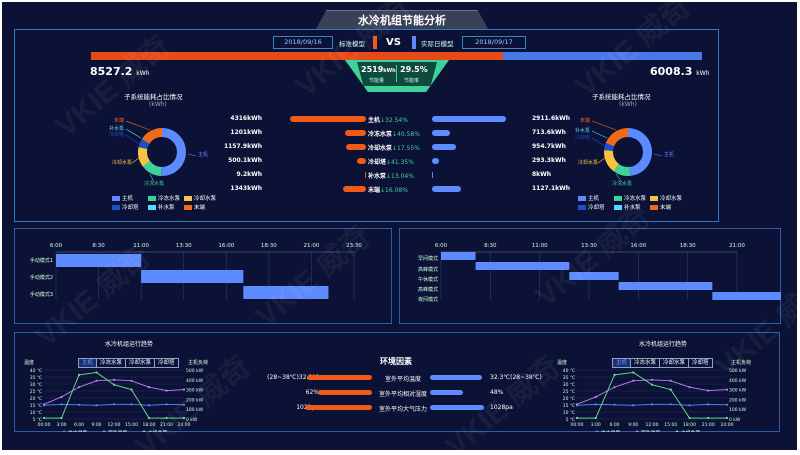 The height and width of the screenshot is (455, 800). What do you see at coordinates (119, 120) in the screenshot?
I see `donut-label: 末端` at bounding box center [119, 120].